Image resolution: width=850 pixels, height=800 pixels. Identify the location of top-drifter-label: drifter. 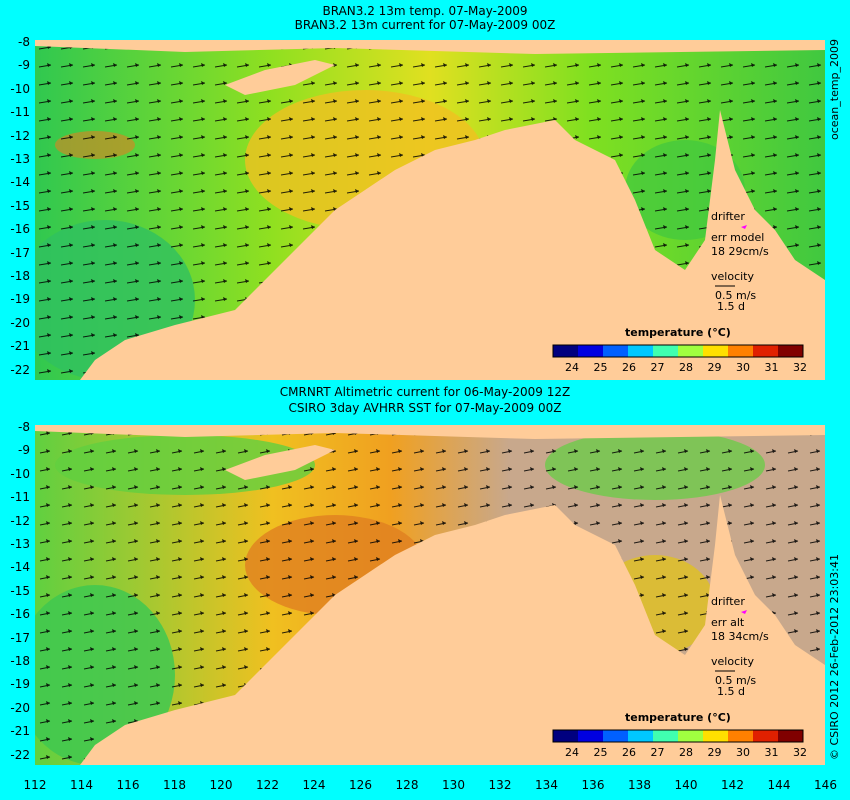
(728, 216).